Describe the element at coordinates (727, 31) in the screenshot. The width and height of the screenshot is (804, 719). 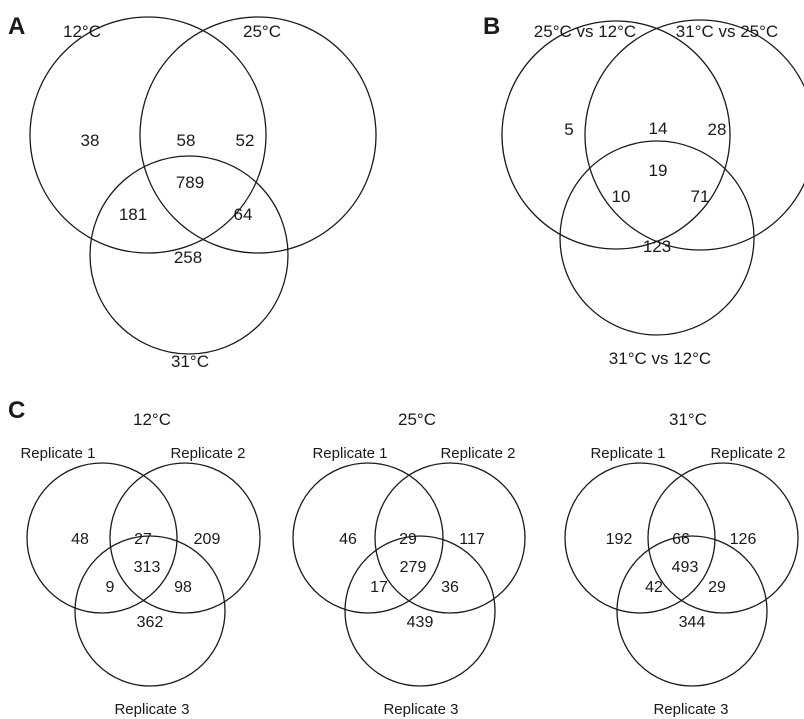
I see `set-label-31c-vs-25c: 31°C vs 25°C` at that location.